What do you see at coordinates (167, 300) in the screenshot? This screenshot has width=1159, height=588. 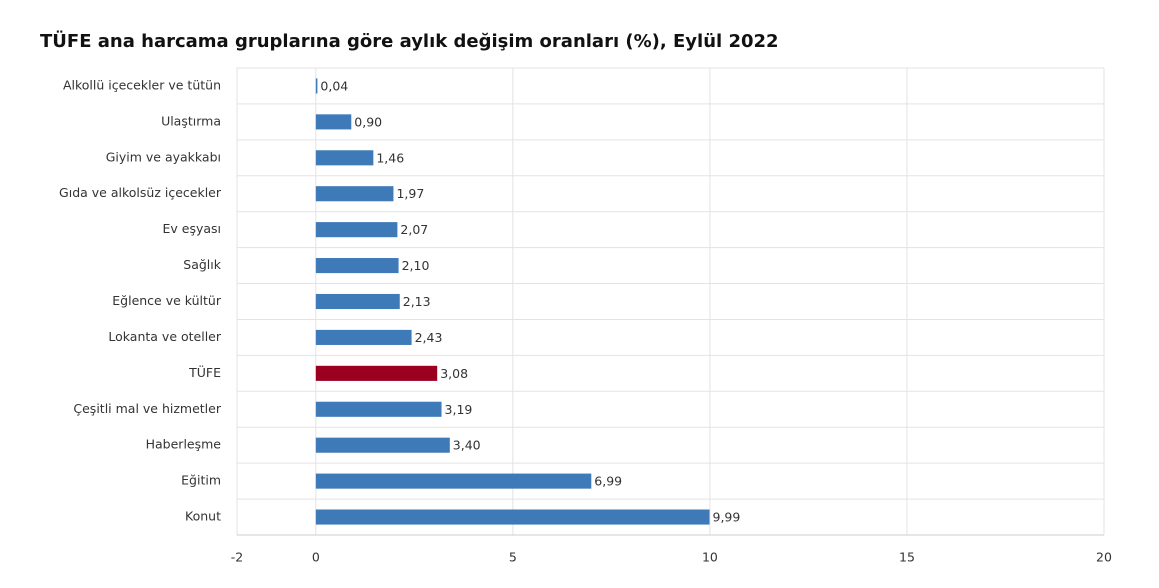 I see `y-tick-label: Eğlence ve kültür` at bounding box center [167, 300].